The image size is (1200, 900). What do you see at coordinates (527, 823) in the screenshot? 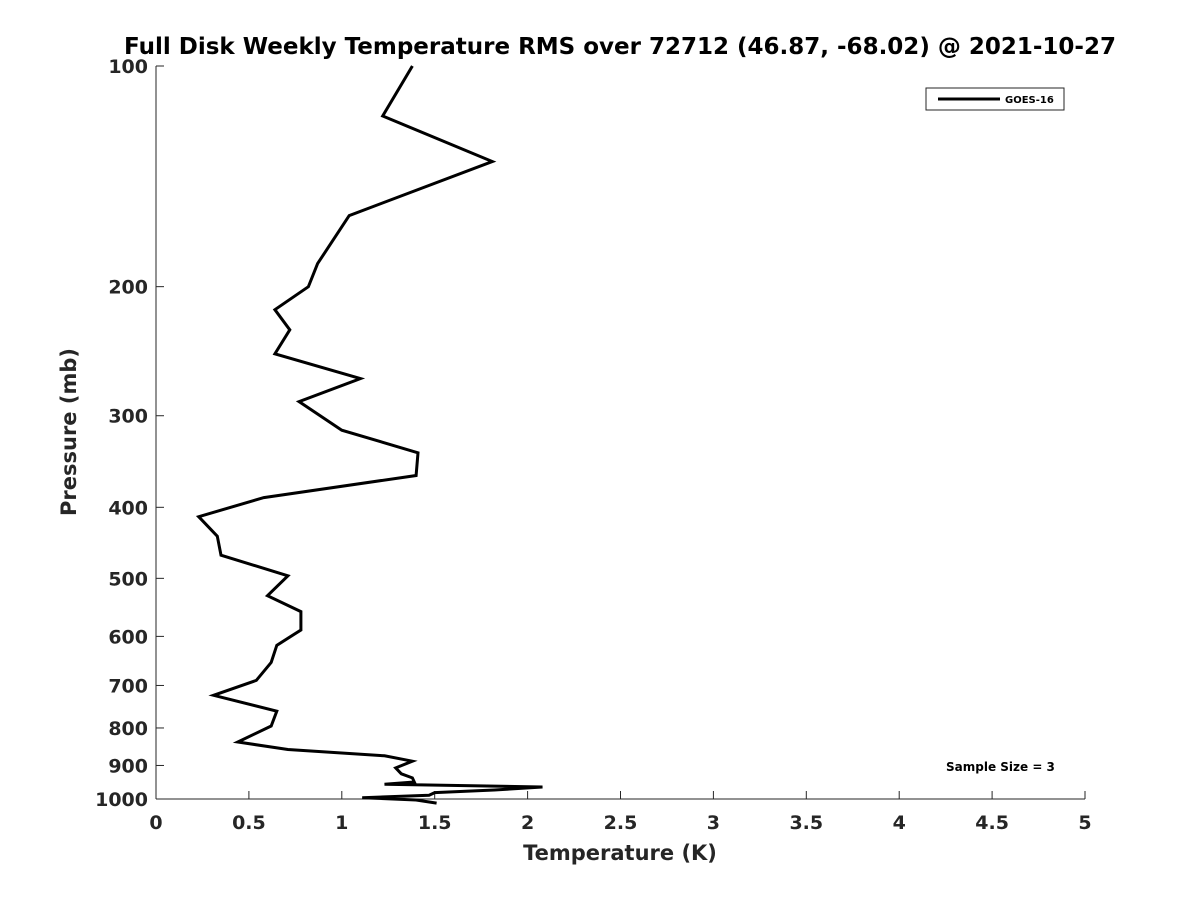
I see `x-tick-label: 2` at bounding box center [527, 823].